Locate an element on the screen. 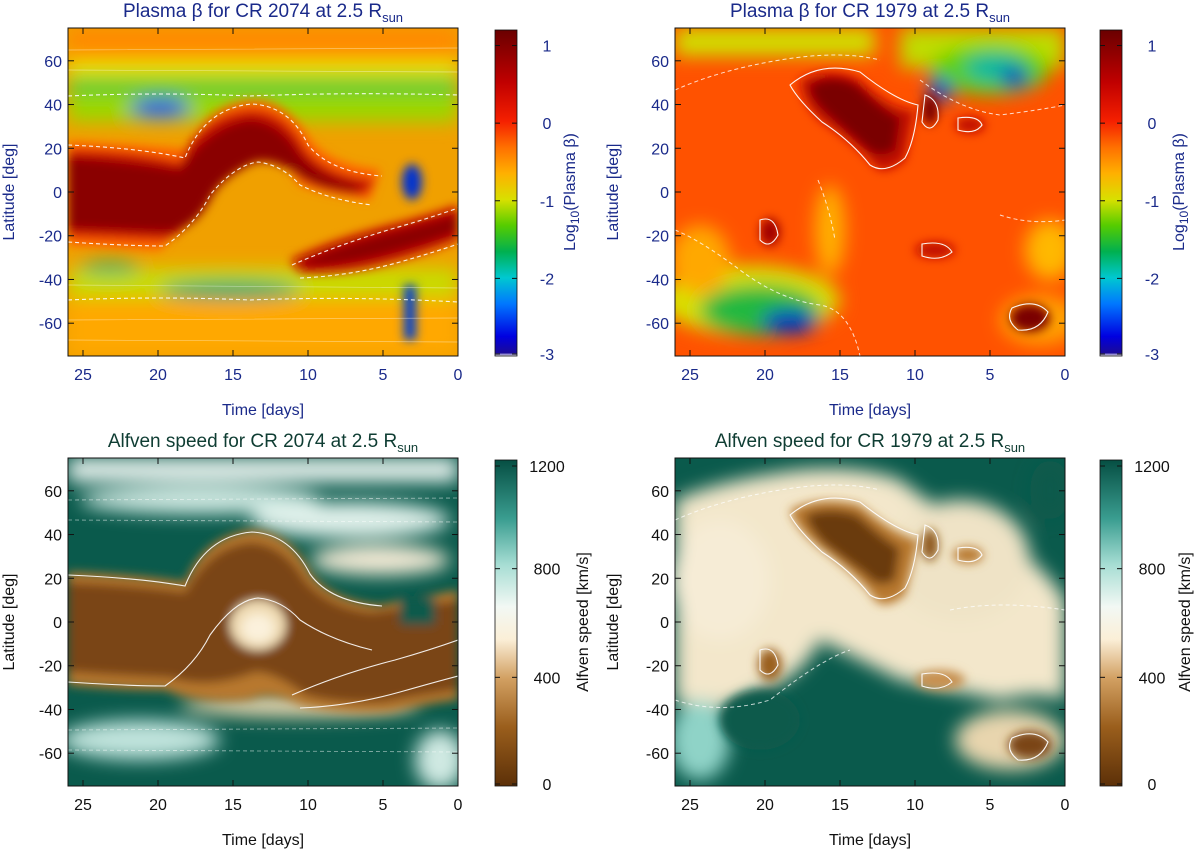 The width and height of the screenshot is (1200, 855). heatmap-alfven-cr2074 is located at coordinates (263, 622).